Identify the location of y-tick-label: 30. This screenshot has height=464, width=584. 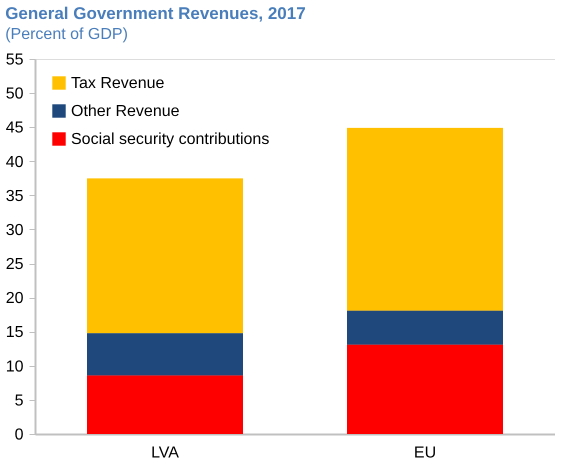
(15, 230).